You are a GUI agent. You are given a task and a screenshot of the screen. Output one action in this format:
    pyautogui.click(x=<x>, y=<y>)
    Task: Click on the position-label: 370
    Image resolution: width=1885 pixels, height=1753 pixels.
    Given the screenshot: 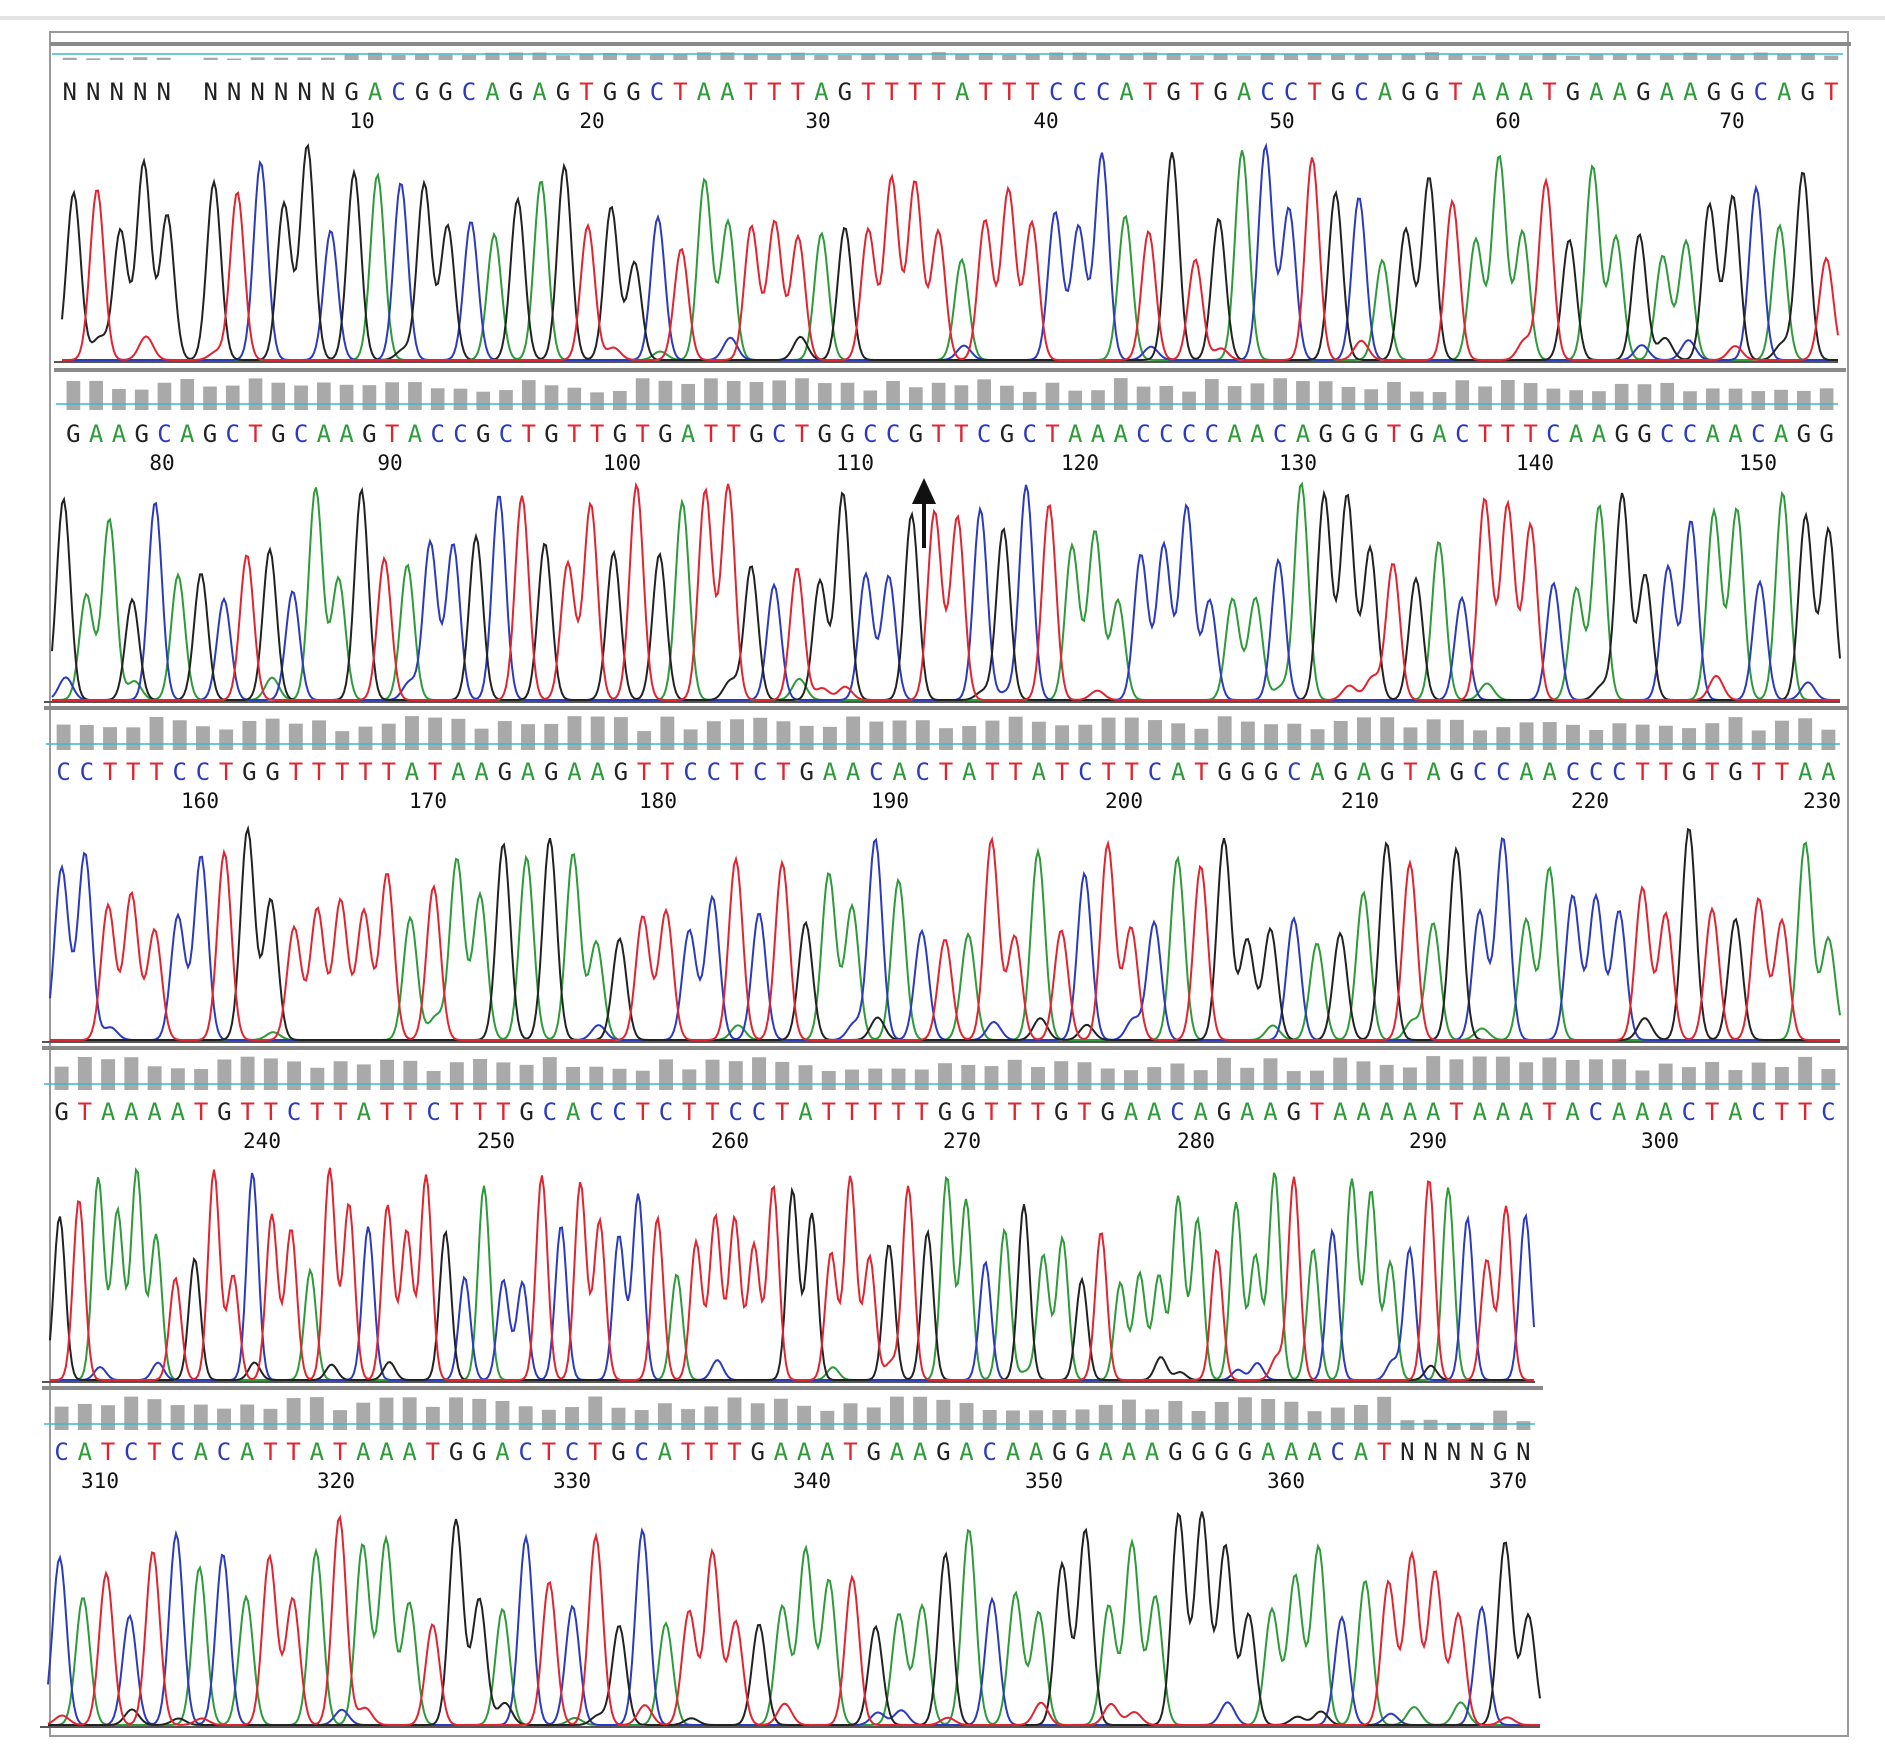 What is the action you would take?
    pyautogui.click(x=1508, y=1481)
    